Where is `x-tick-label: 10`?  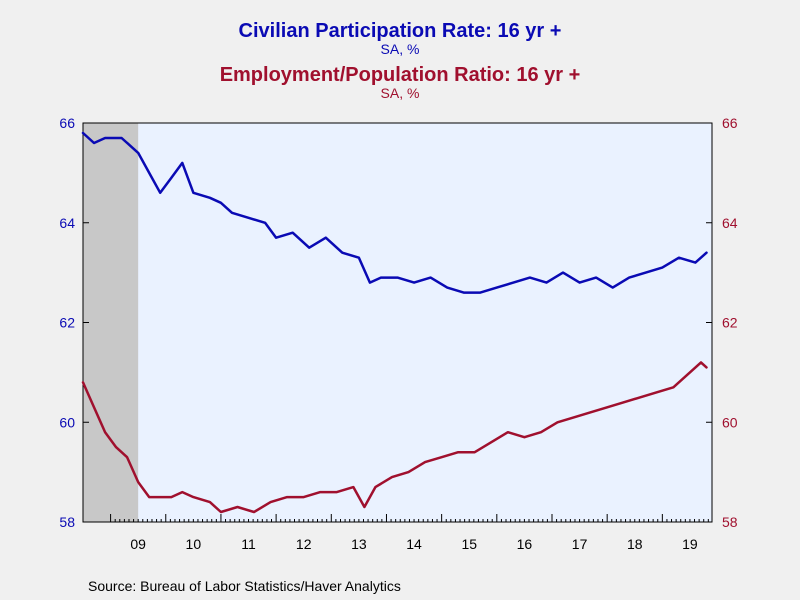 x-tick-label: 10 is located at coordinates (194, 544).